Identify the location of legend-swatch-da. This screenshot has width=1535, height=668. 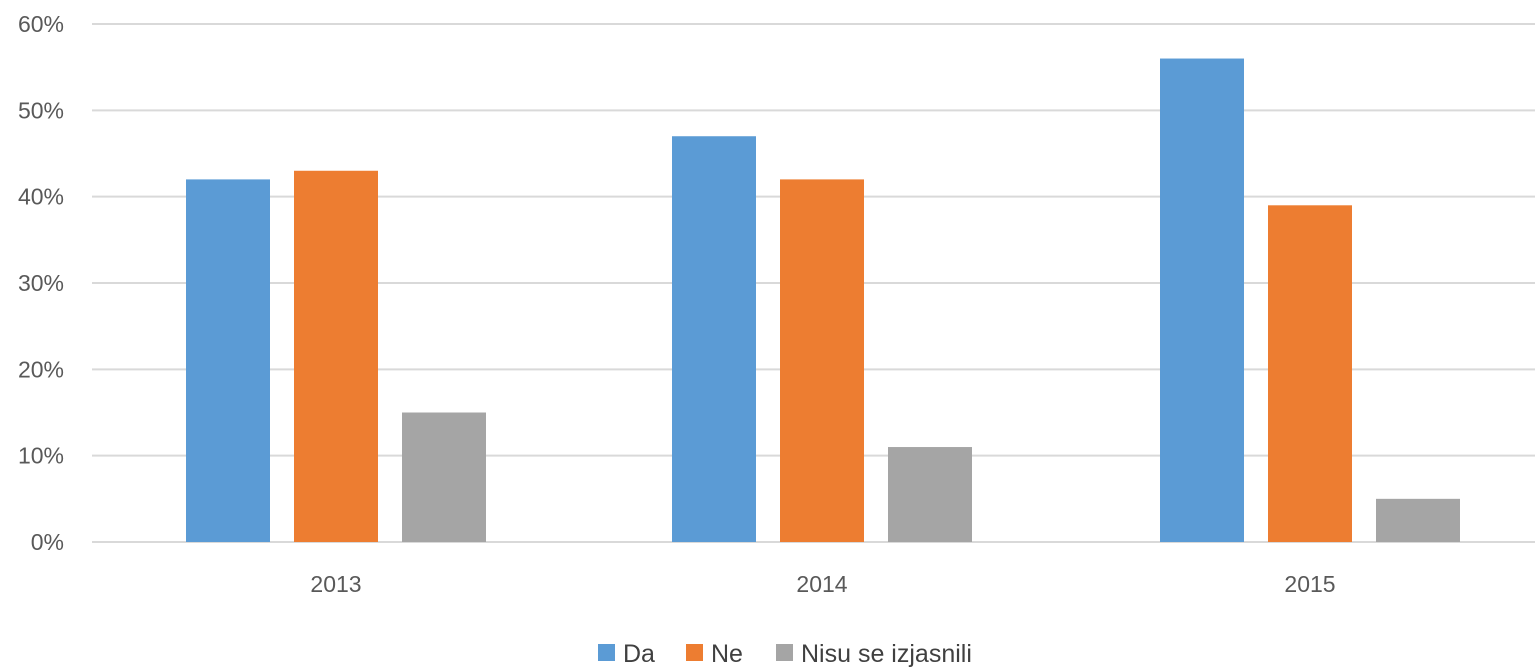
(606, 652).